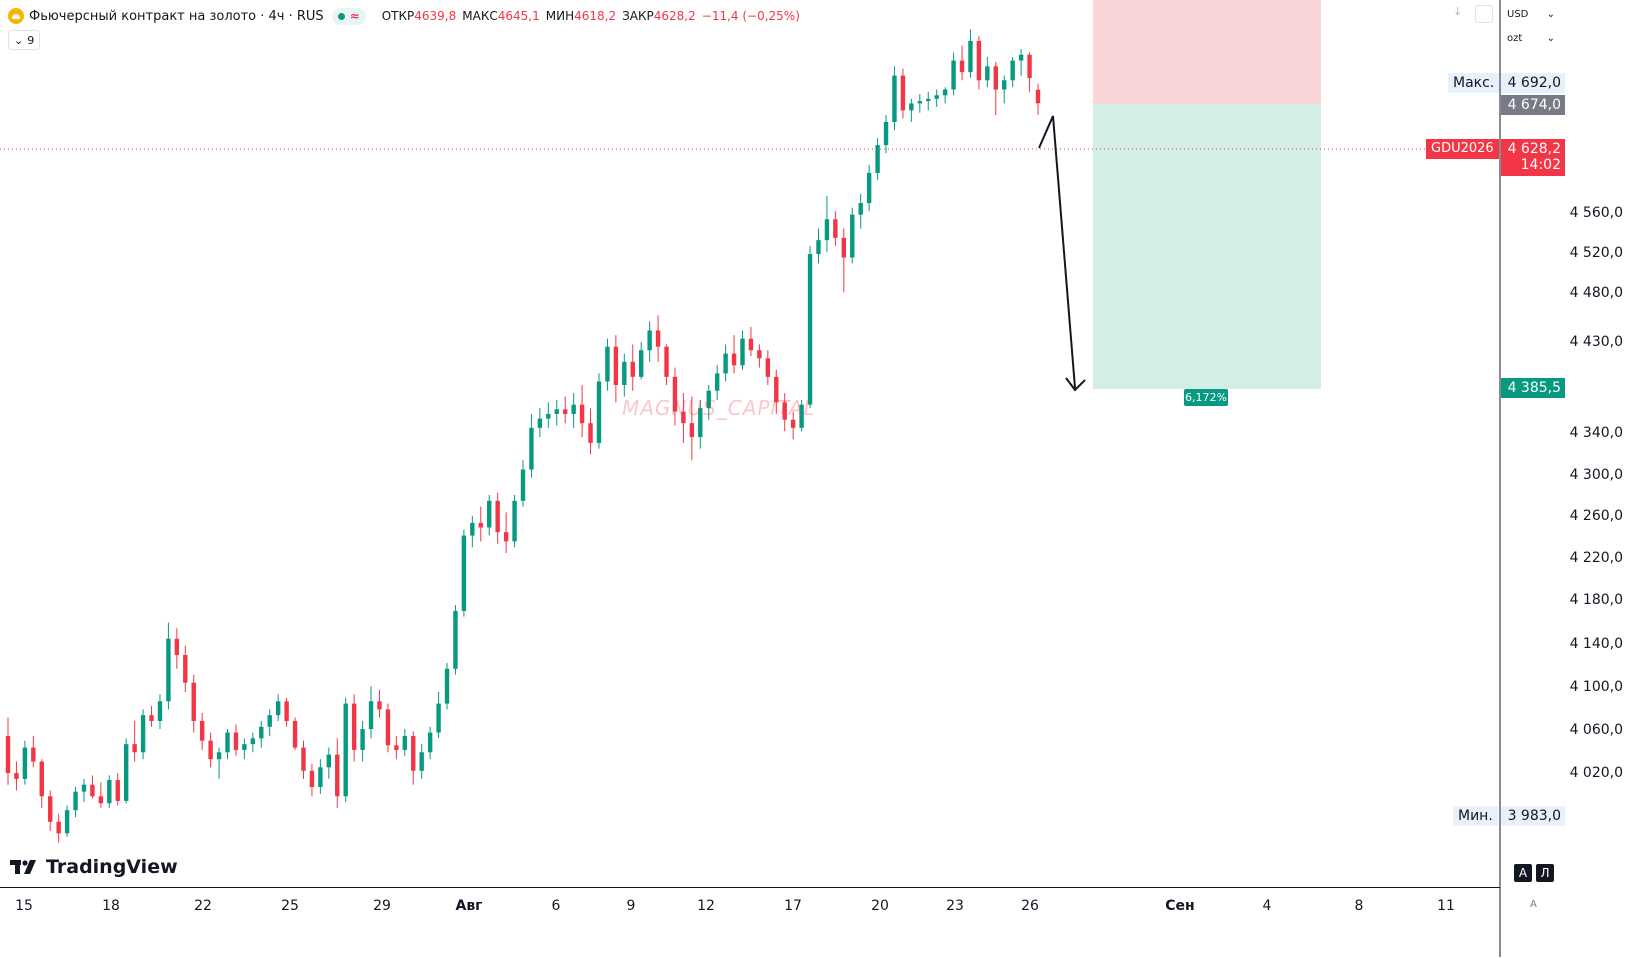 This screenshot has width=1627, height=958. Describe the element at coordinates (719, 408) in the screenshot. I see `watermark-text: MAGNUS_CAPITAL` at that location.